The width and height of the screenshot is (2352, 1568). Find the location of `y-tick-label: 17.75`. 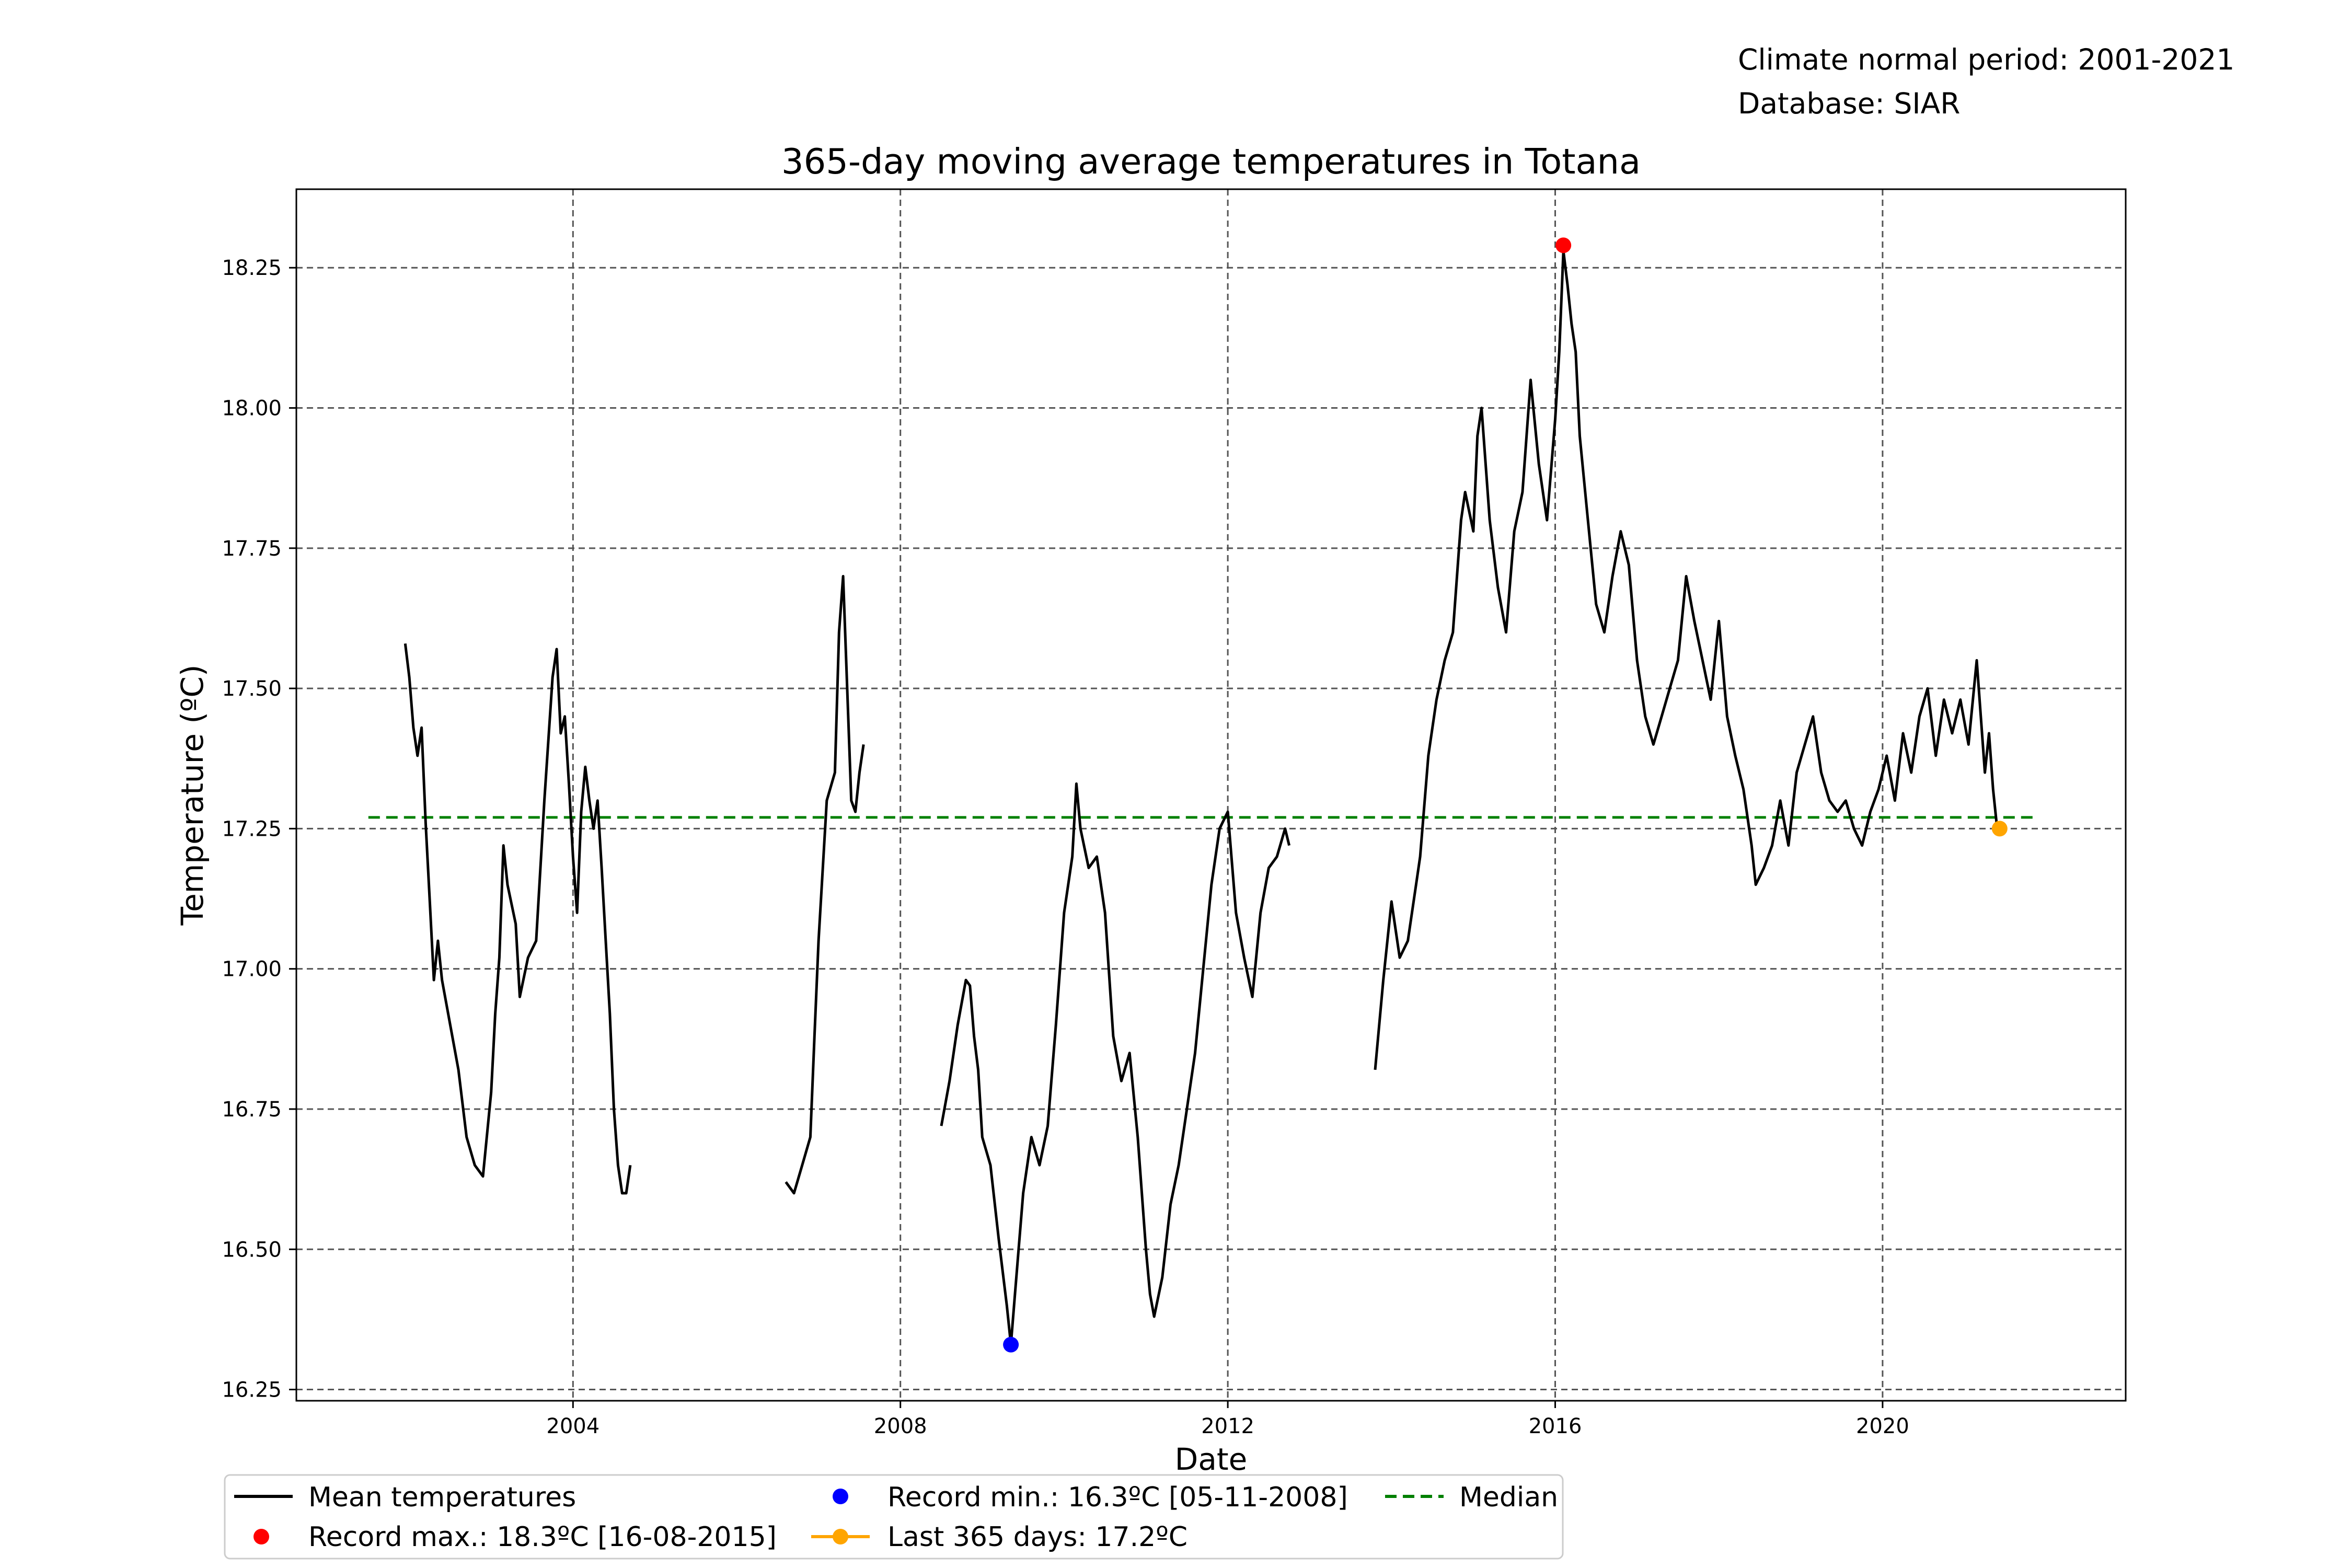

y-tick-label: 17.75 is located at coordinates (252, 549).